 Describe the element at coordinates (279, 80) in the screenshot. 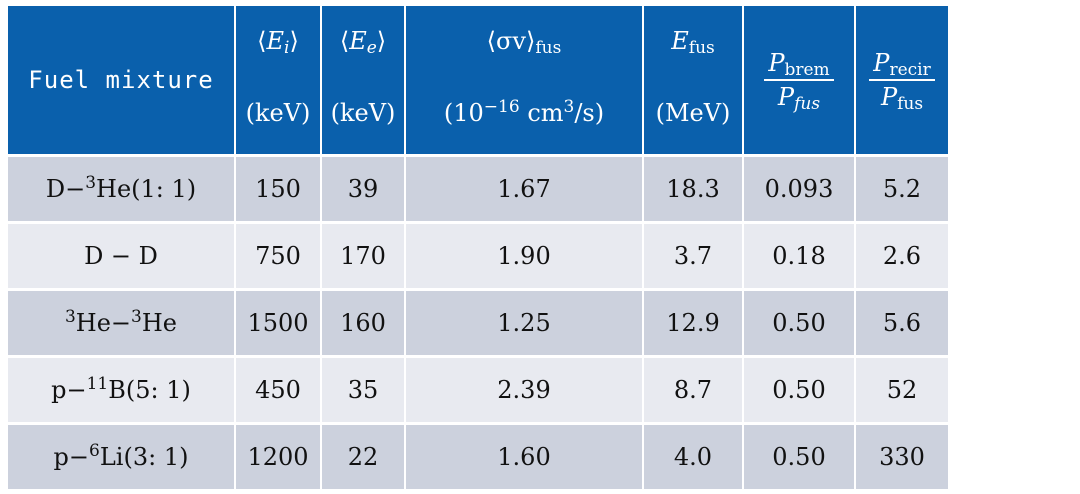

I see `header-ion-energy: ⟨Ei⟩ (keV)` at that location.